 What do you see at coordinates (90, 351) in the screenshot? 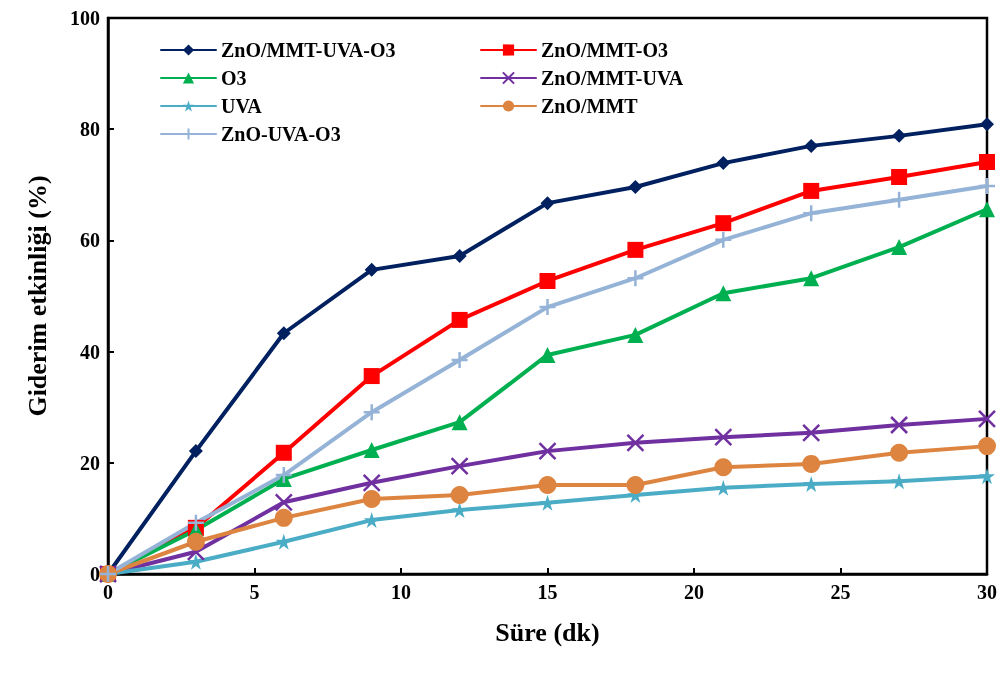
I see `y-tick-label: 40` at bounding box center [90, 351].